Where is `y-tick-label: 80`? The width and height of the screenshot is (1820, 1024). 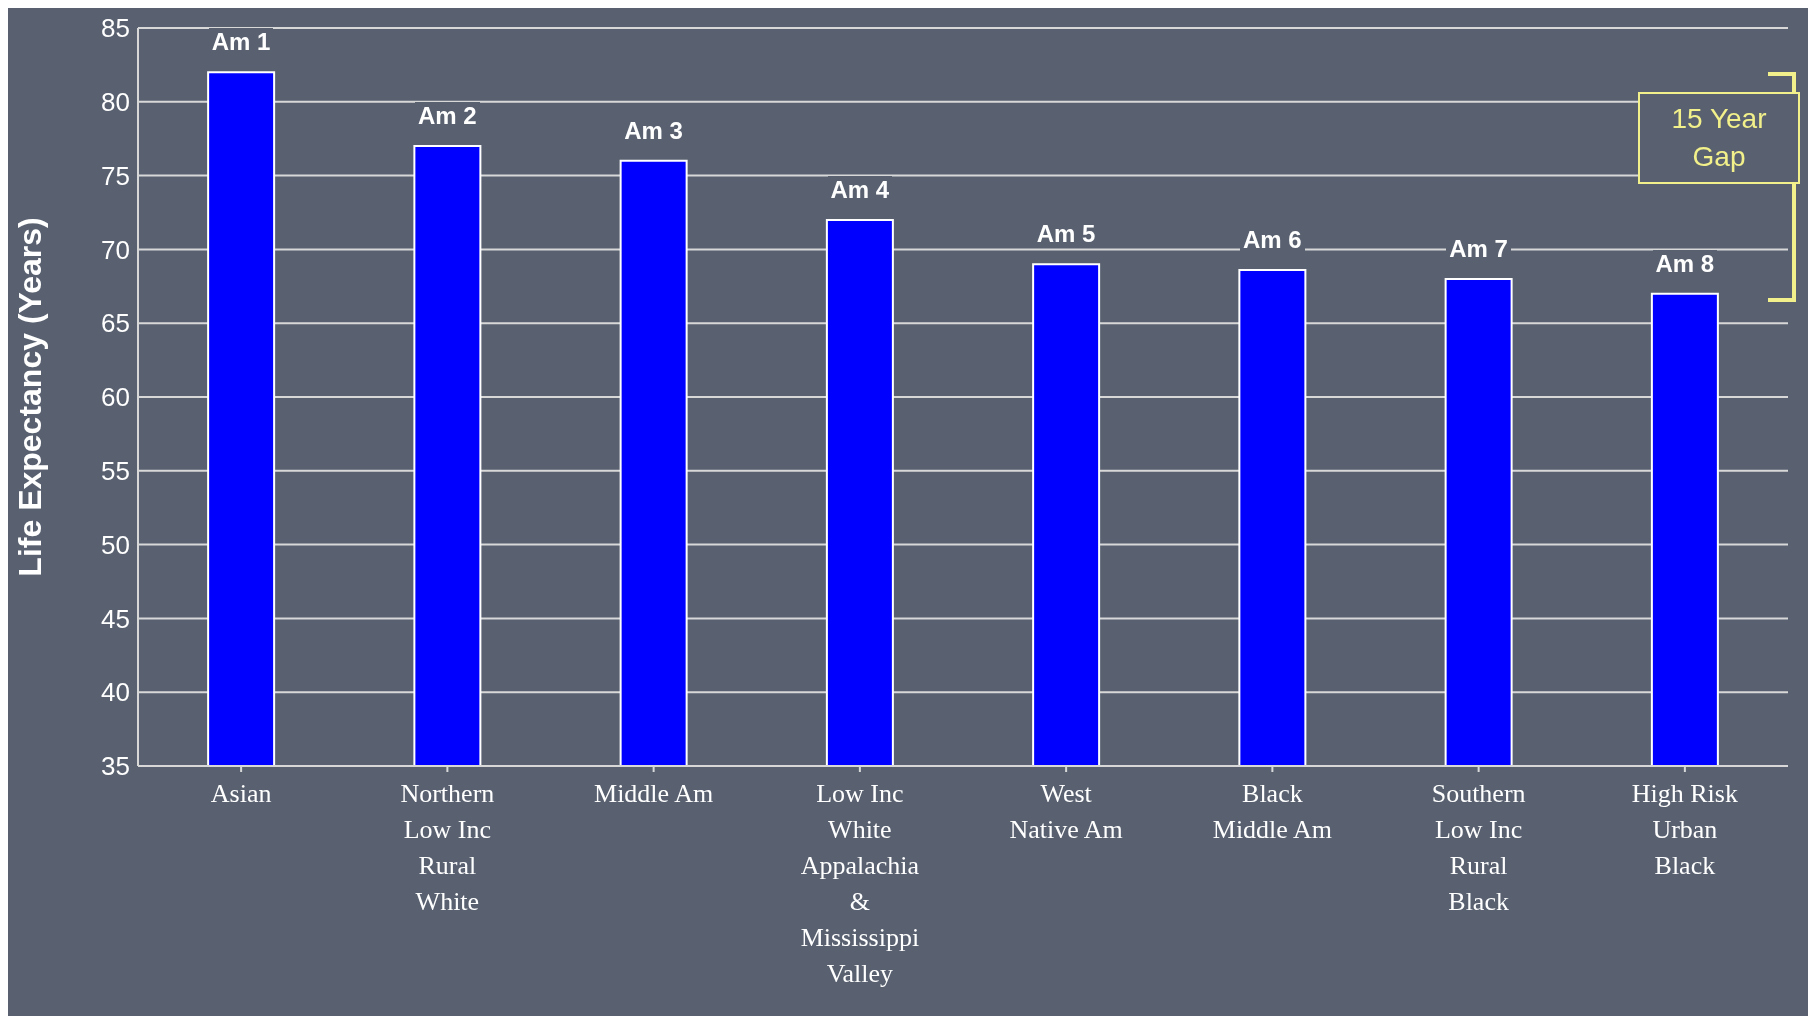 y-tick-label: 80 is located at coordinates (115, 102).